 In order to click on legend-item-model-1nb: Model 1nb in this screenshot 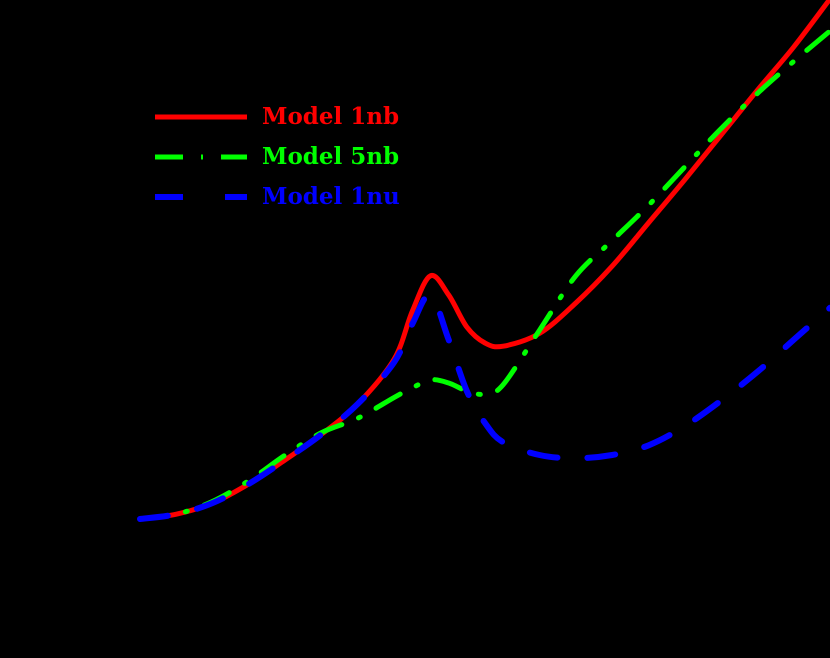, I will do `click(277, 116)`.